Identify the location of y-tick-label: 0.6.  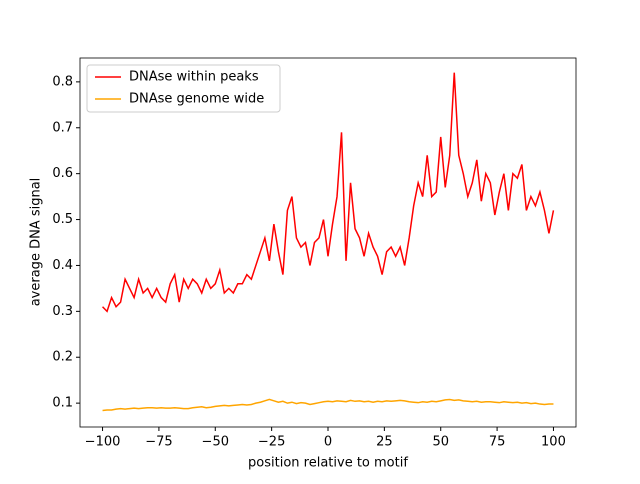
(62, 173).